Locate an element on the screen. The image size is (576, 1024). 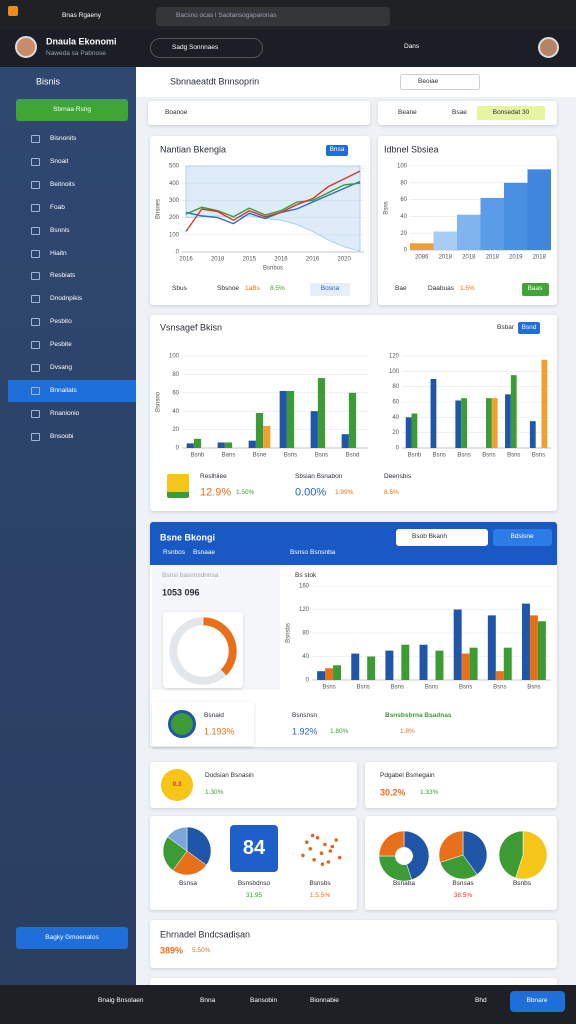
app-subtitle: Naweda sa Pabnose is located at coordinates (76, 53).